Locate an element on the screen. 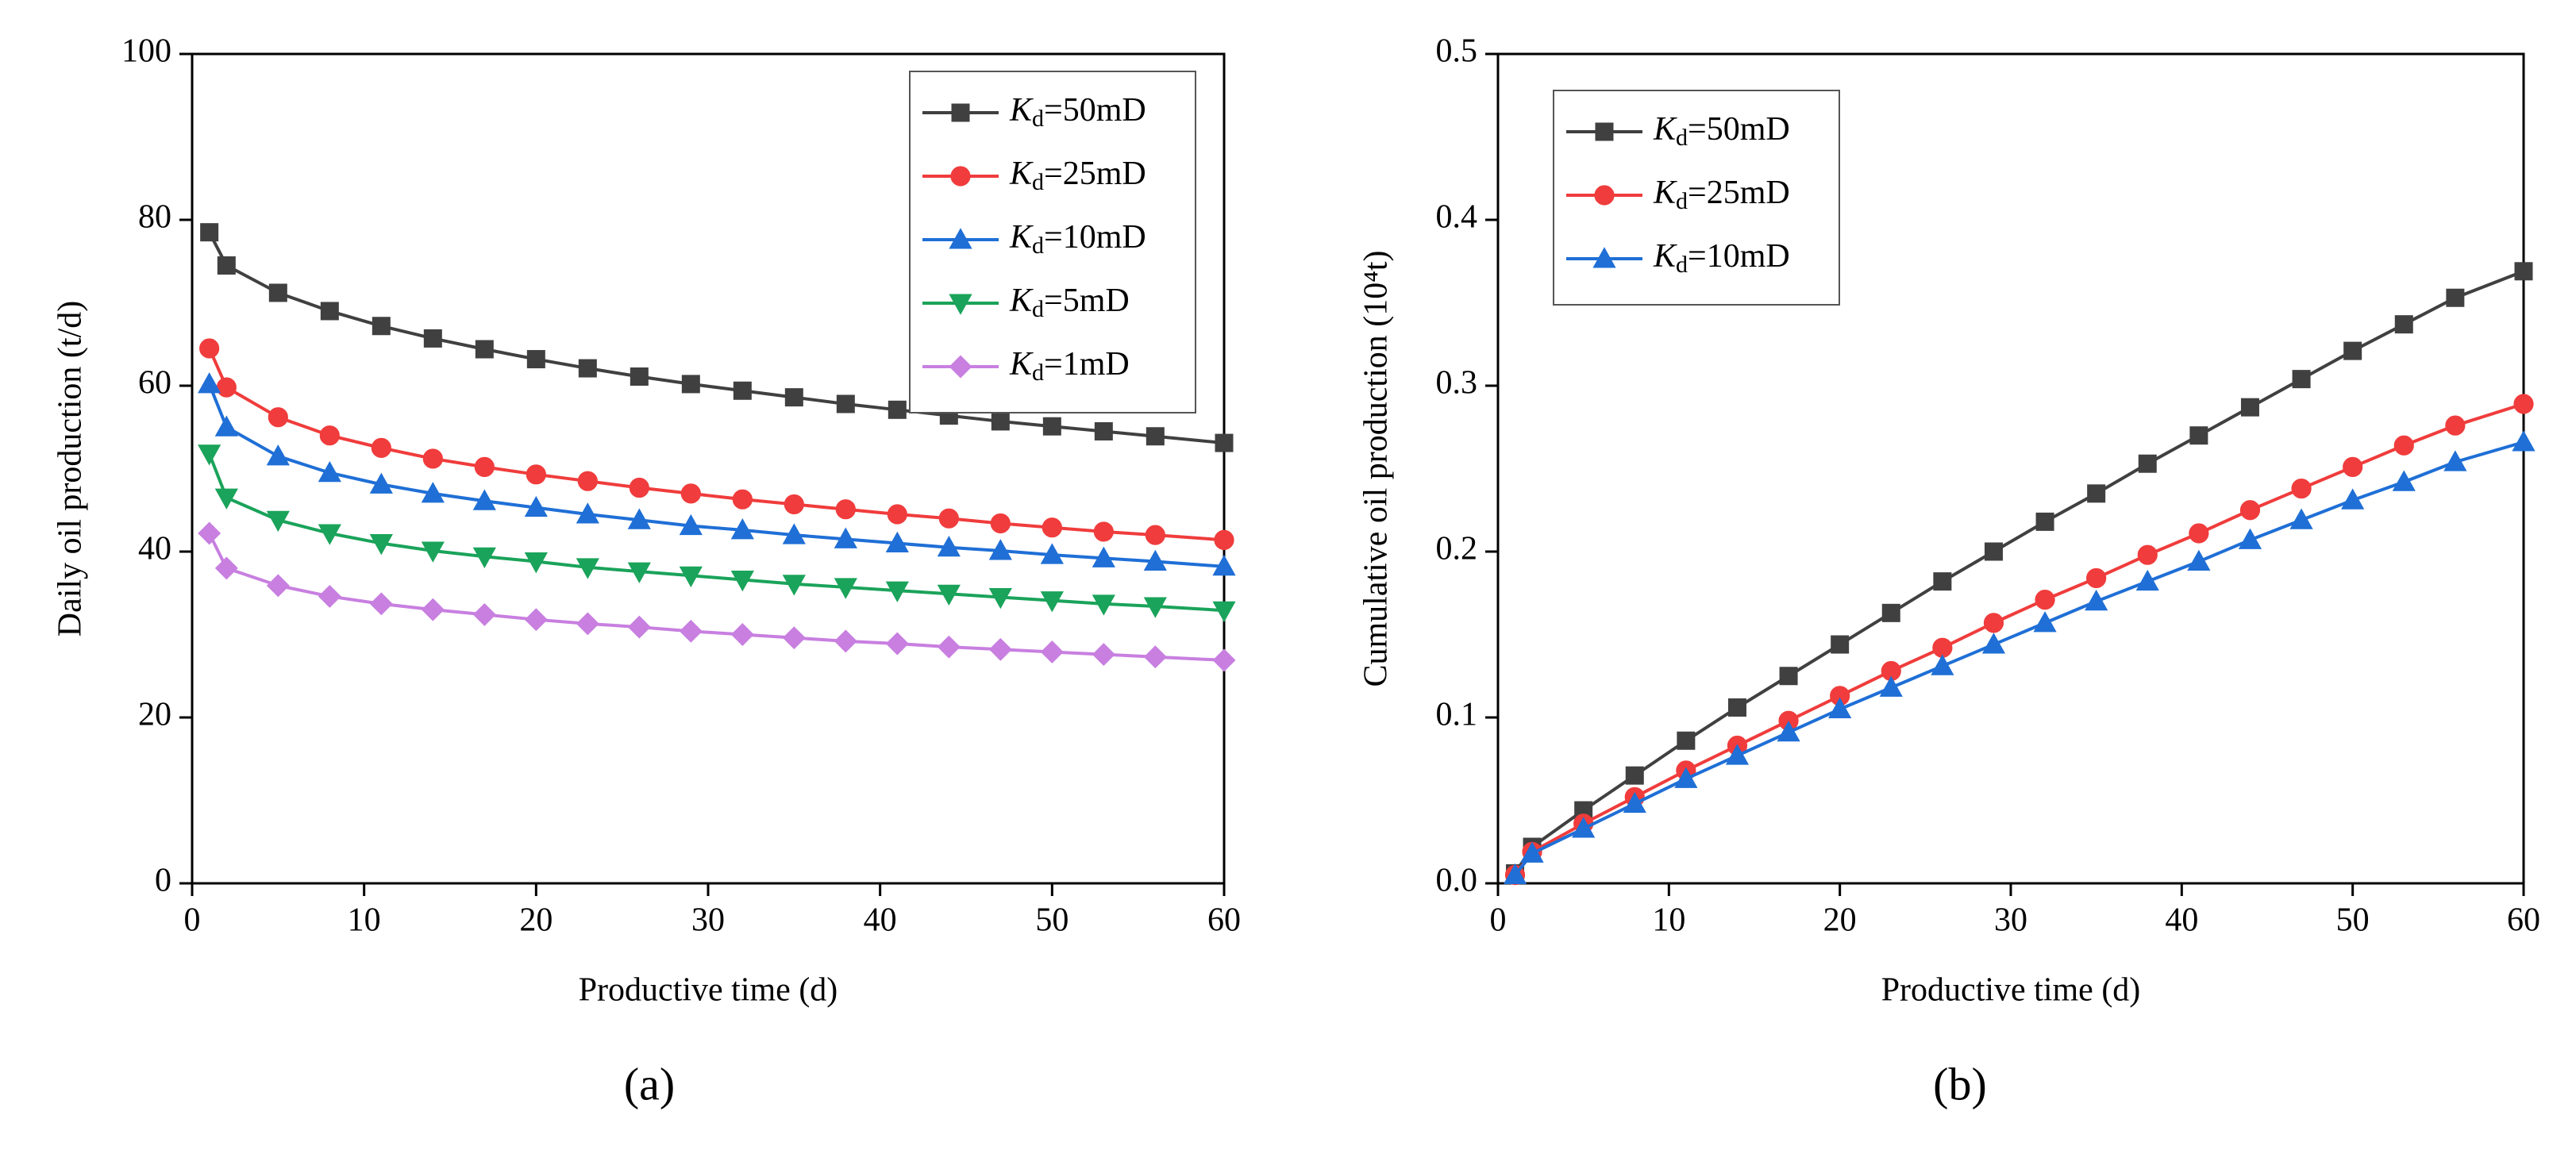 This screenshot has height=1150, width=2576. legend-label: Kd=1mD is located at coordinates (1069, 366).